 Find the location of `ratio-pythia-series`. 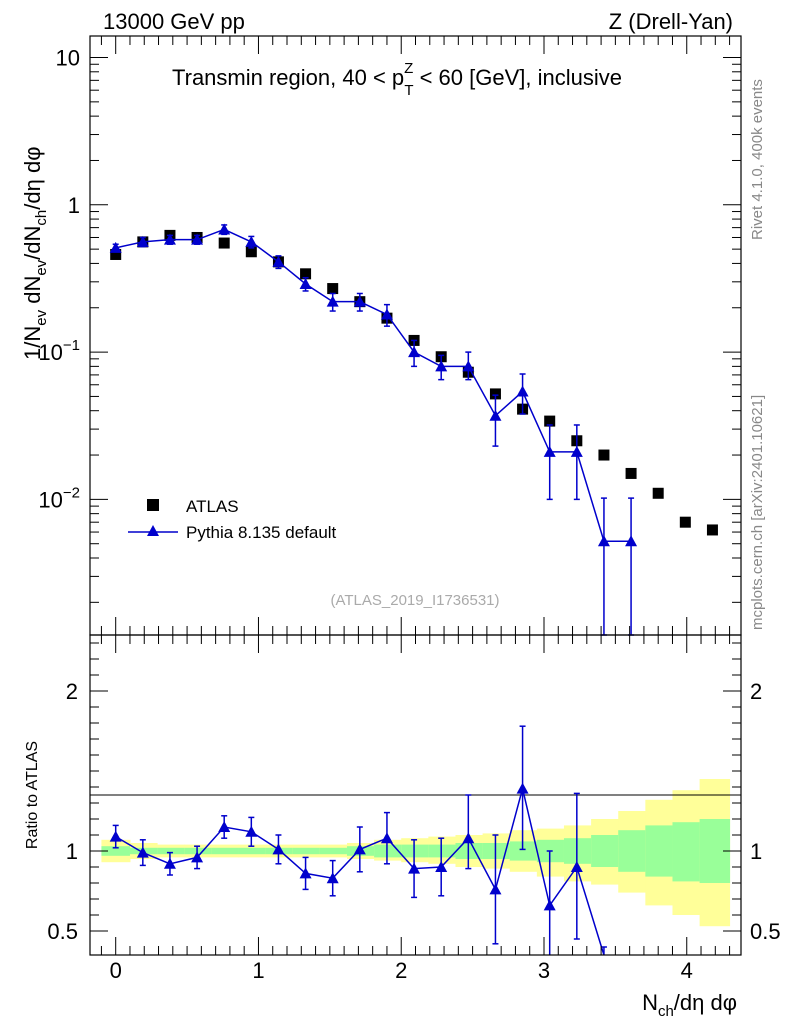

ratio-pythia-series is located at coordinates (358, 840).